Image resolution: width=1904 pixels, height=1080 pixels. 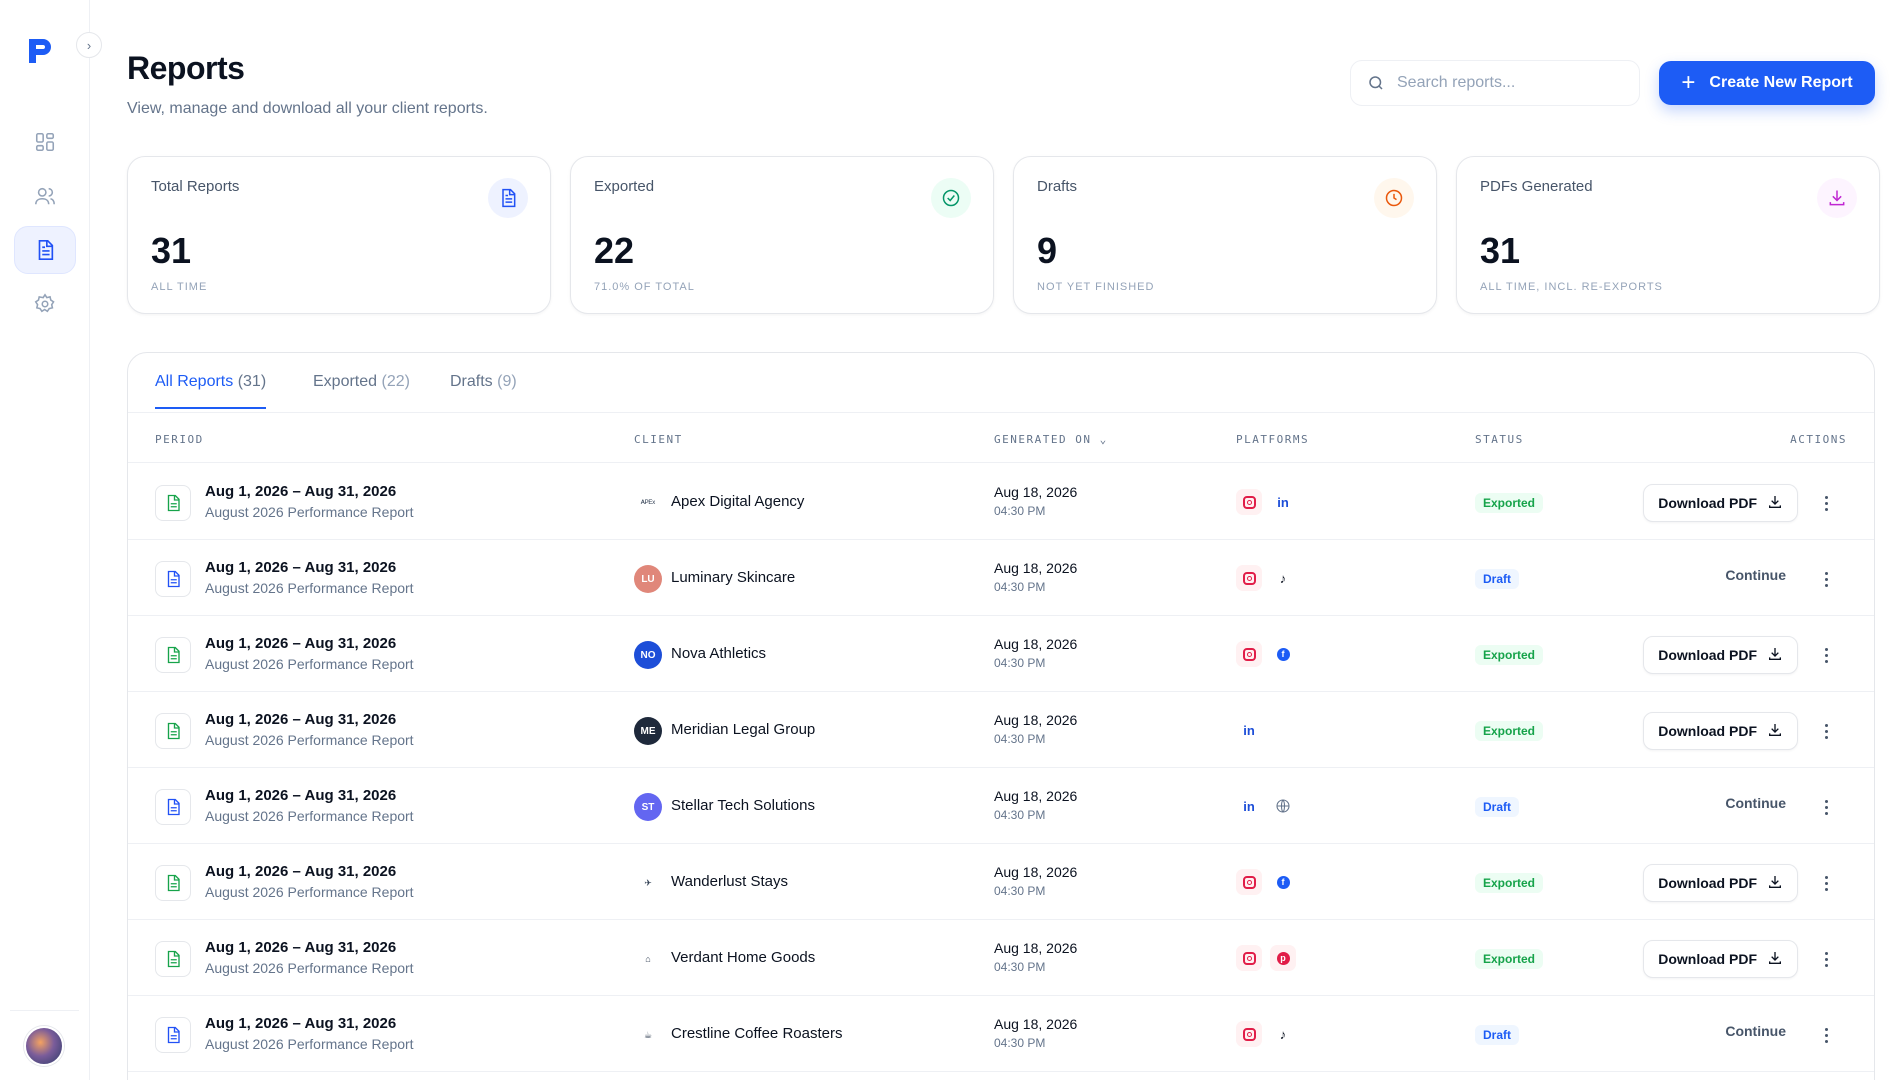 What do you see at coordinates (309, 1044) in the screenshot?
I see `report-name: August 2026 Performance Report` at bounding box center [309, 1044].